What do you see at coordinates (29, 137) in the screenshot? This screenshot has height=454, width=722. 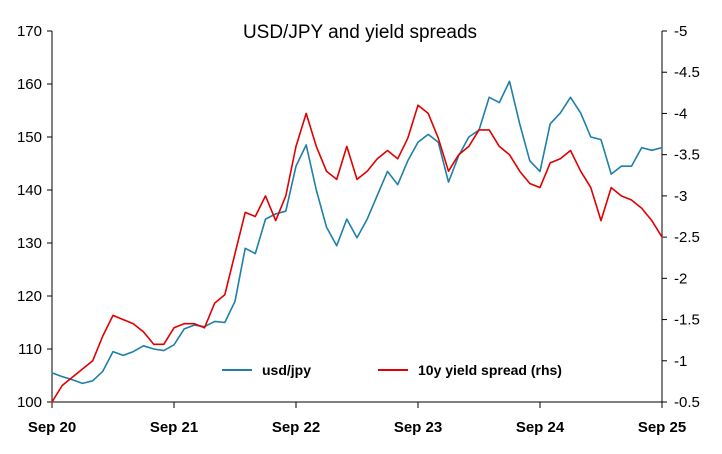 I see `left-tick-label: 150` at bounding box center [29, 137].